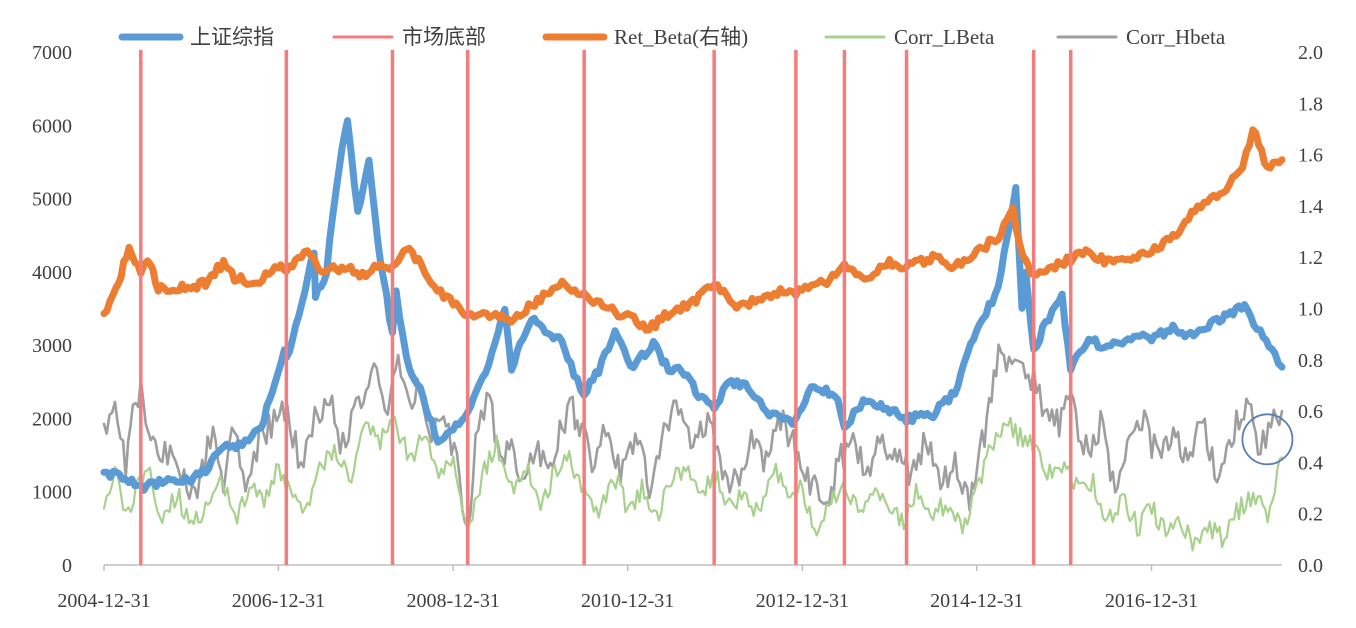  Describe the element at coordinates (453, 601) in the screenshot. I see `x-tick-label: 2008-12-31` at that location.